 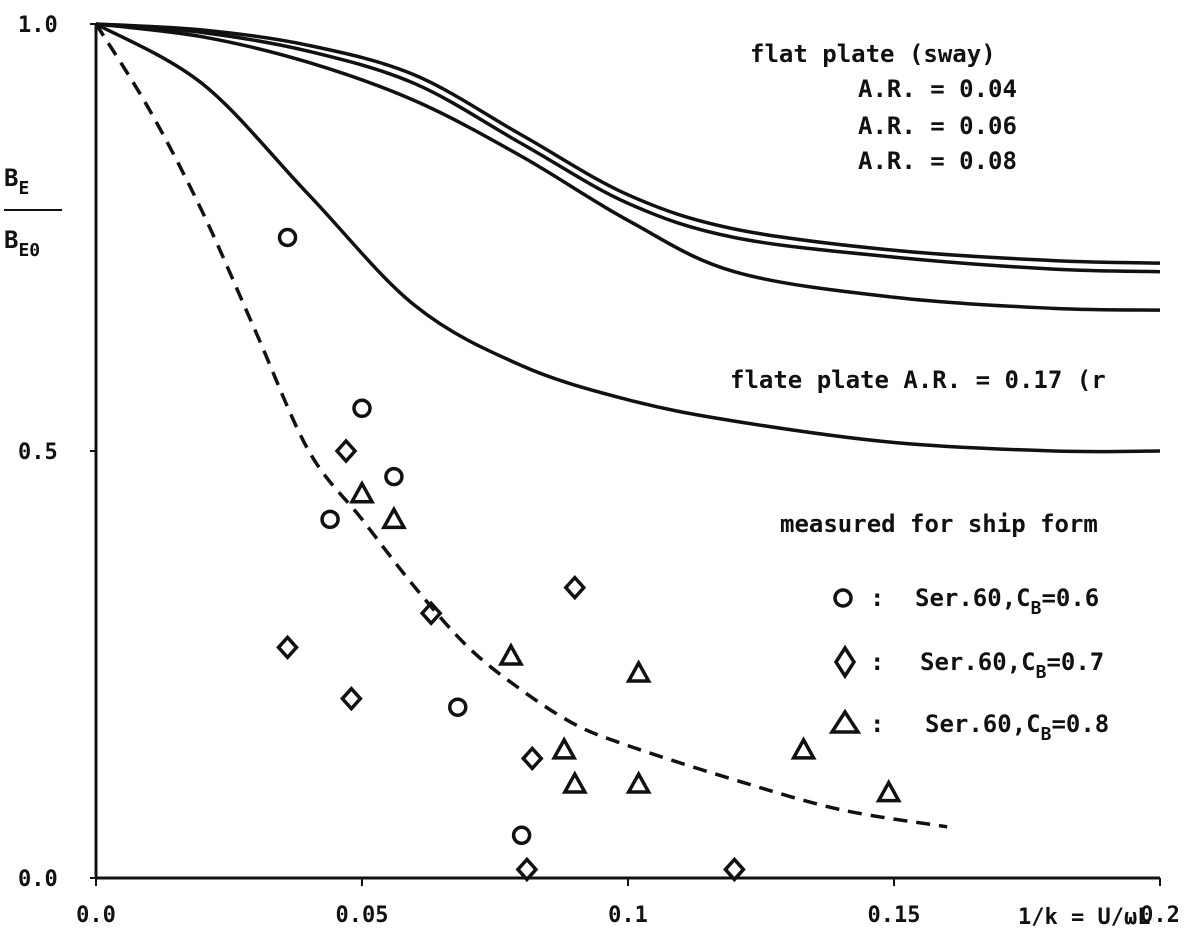 What do you see at coordinates (937, 126) in the screenshot?
I see `annotation-ar-006: A.R. = 0.06` at bounding box center [937, 126].